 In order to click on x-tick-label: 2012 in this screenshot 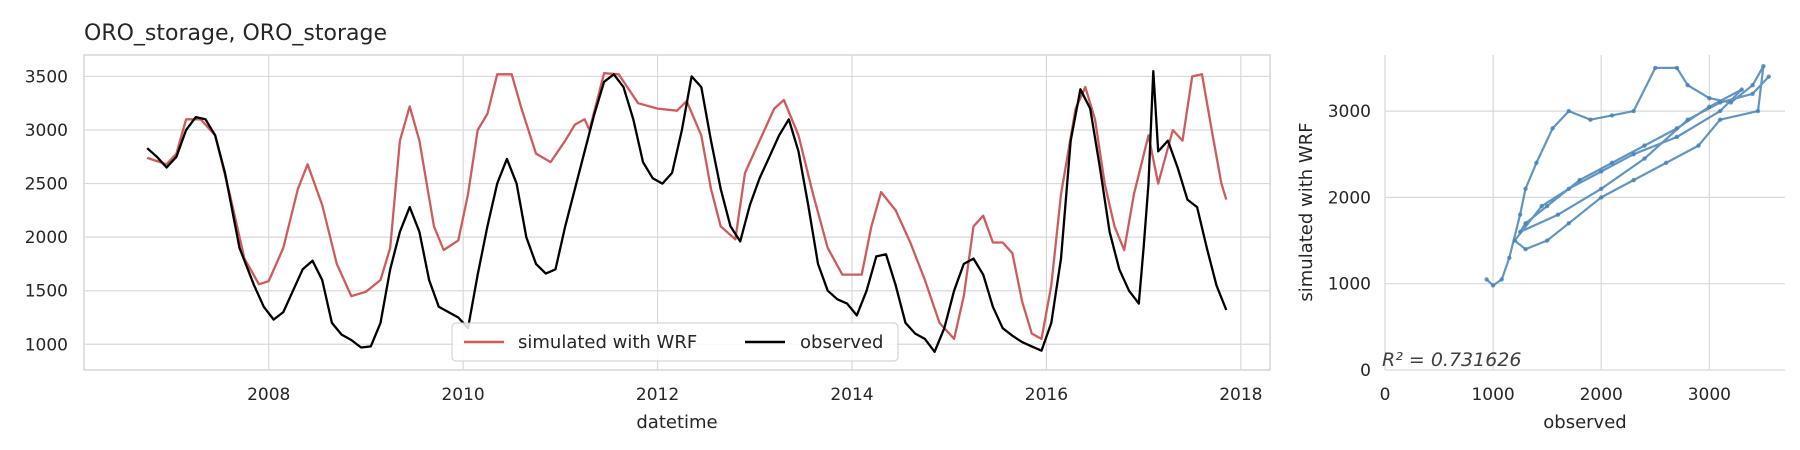, I will do `click(657, 395)`.